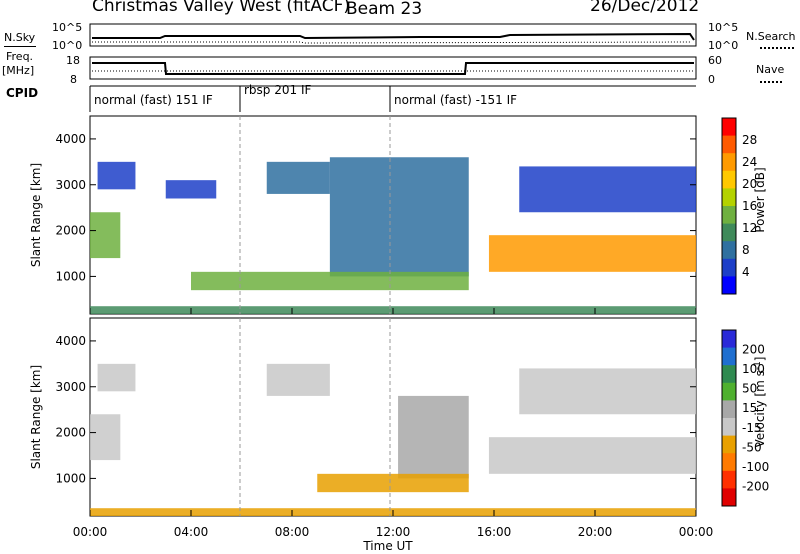 This screenshot has width=800, height=554. I want to click on x-tick-label: 04:00, so click(191, 532).